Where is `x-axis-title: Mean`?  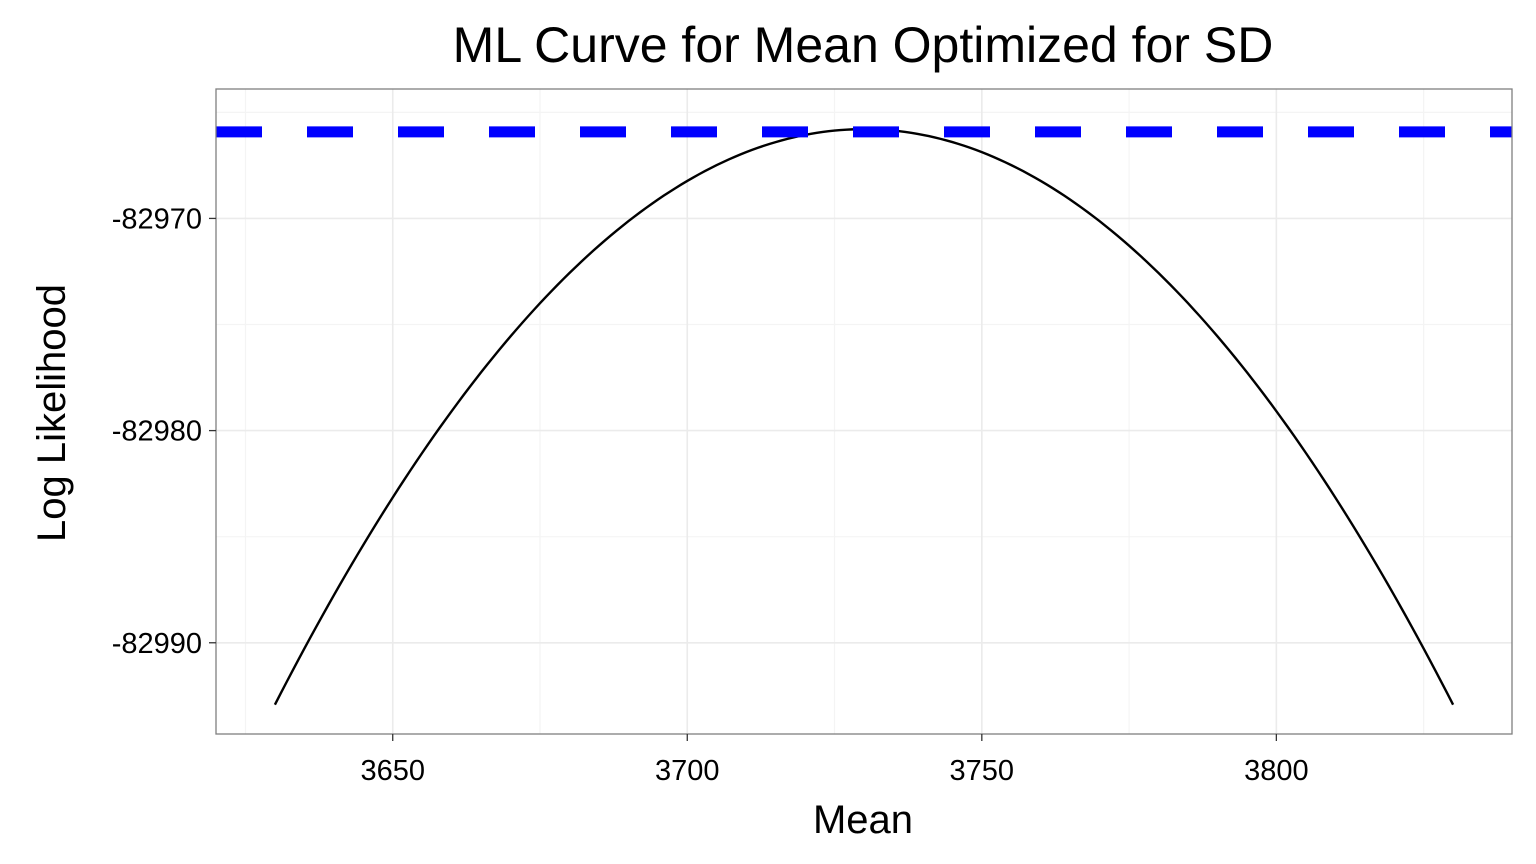
x-axis-title: Mean is located at coordinates (863, 820).